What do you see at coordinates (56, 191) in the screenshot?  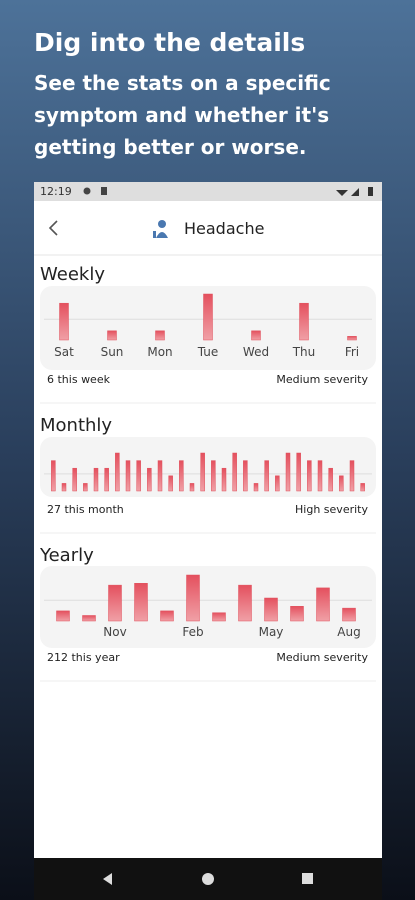 I see `status-time: 12:19` at bounding box center [56, 191].